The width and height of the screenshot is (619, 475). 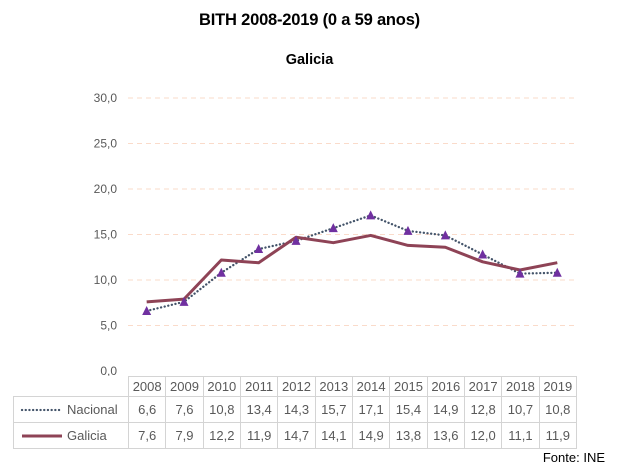 I want to click on y-axis-tick-label: 20,0, so click(x=106, y=189).